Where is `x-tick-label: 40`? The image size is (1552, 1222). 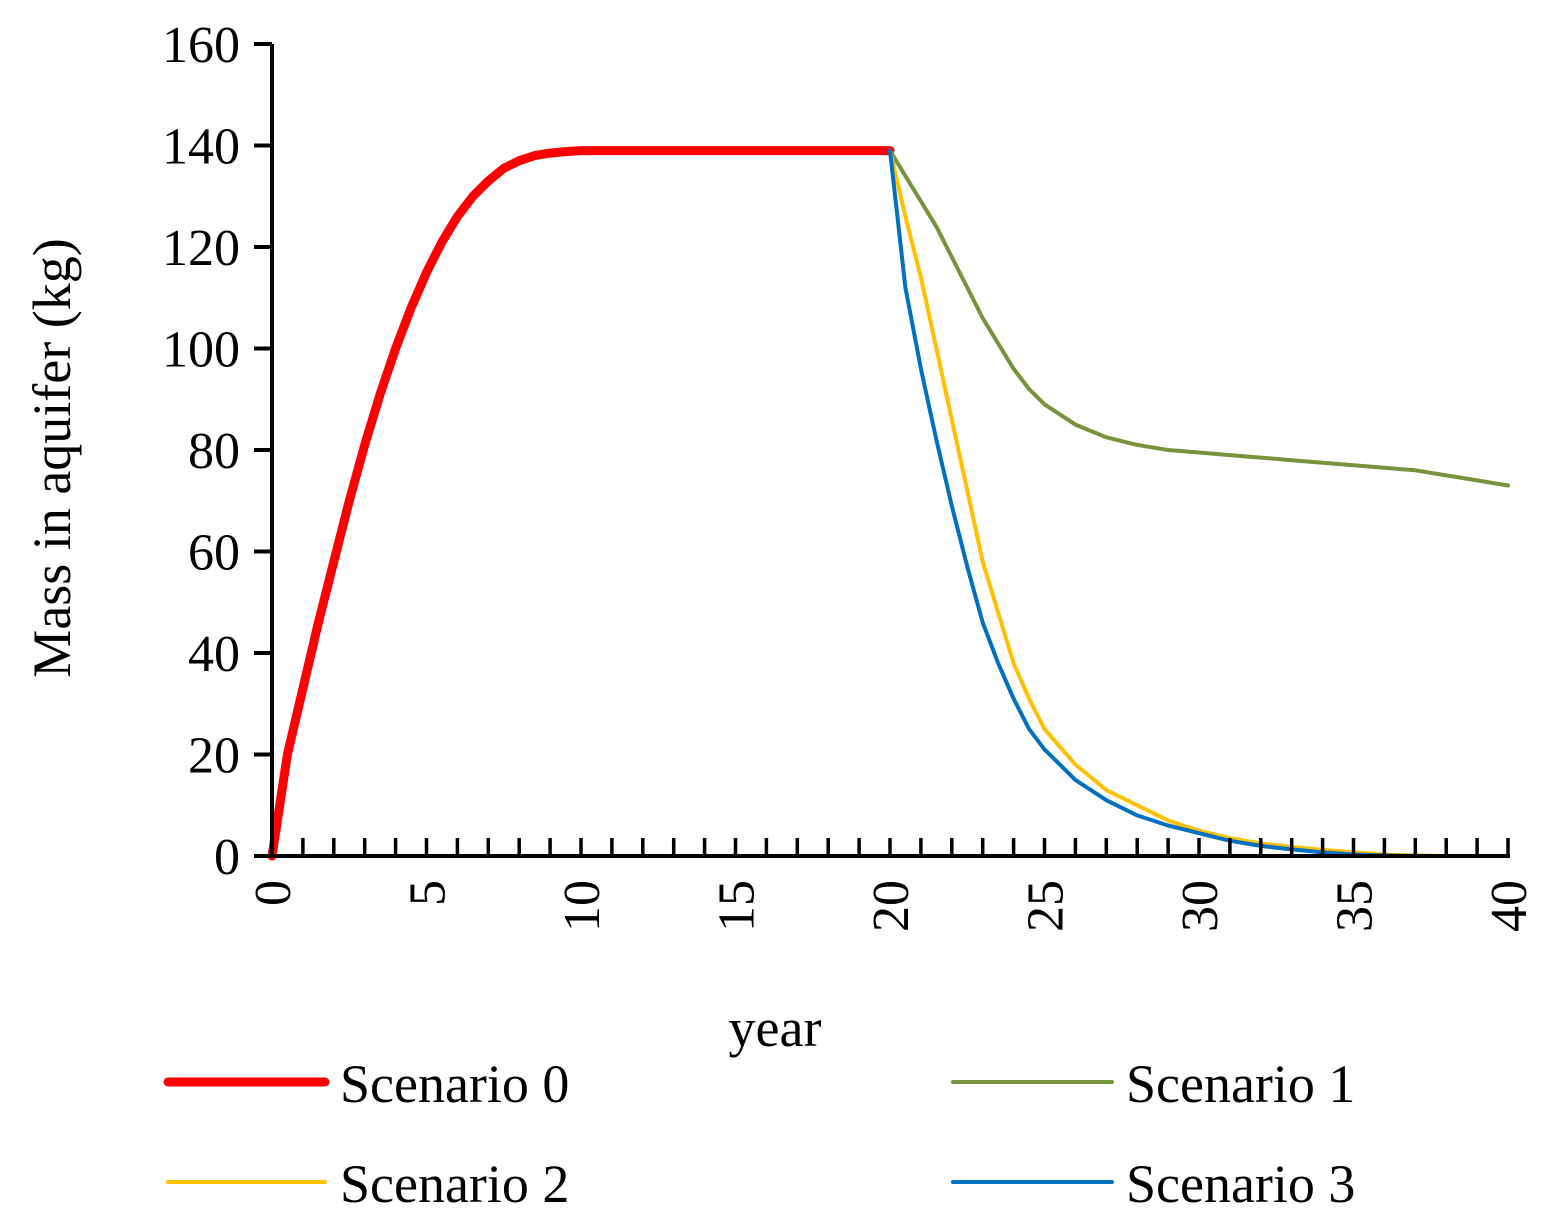 x-tick-label: 40 is located at coordinates (1509, 906).